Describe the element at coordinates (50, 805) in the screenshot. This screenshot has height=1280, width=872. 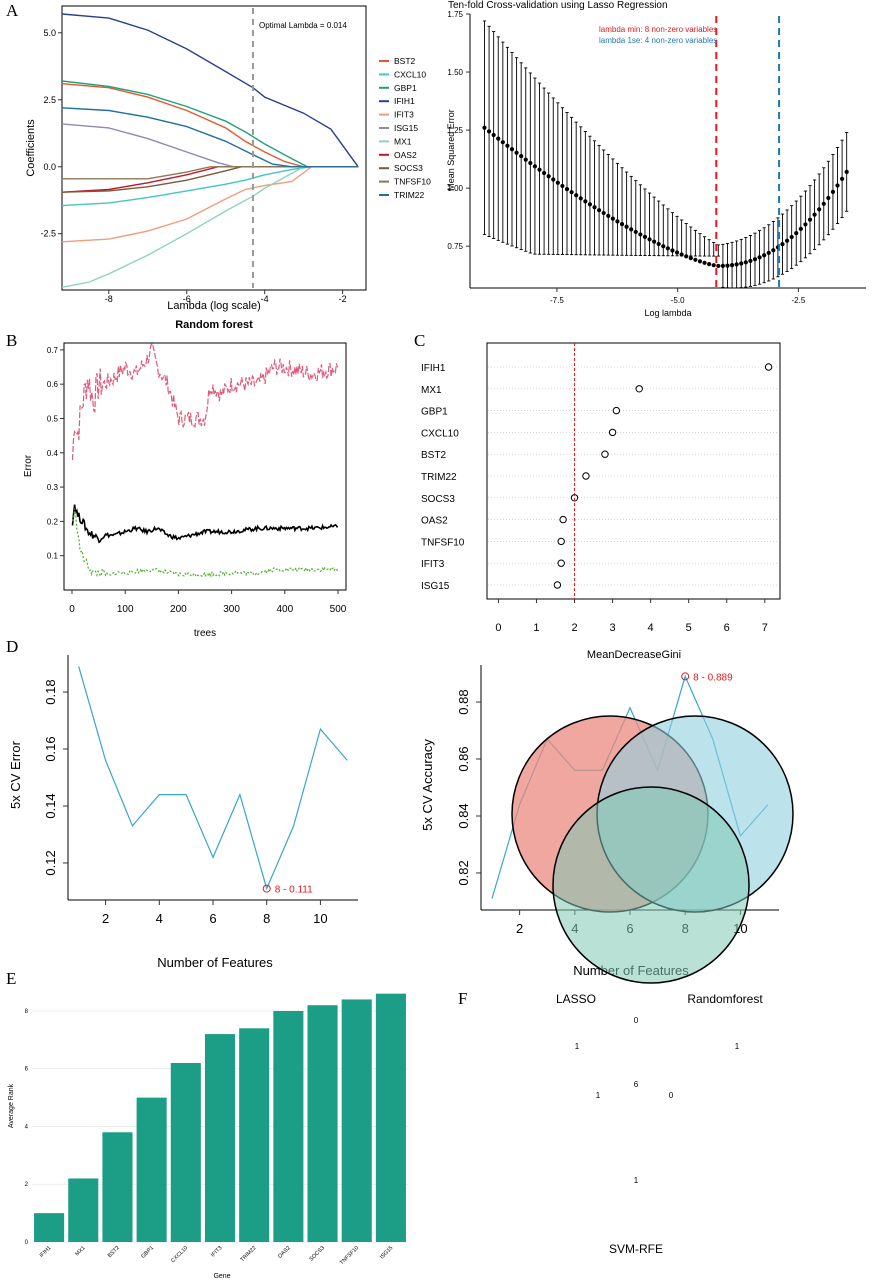
I see `y-tick-label: 0.14` at that location.